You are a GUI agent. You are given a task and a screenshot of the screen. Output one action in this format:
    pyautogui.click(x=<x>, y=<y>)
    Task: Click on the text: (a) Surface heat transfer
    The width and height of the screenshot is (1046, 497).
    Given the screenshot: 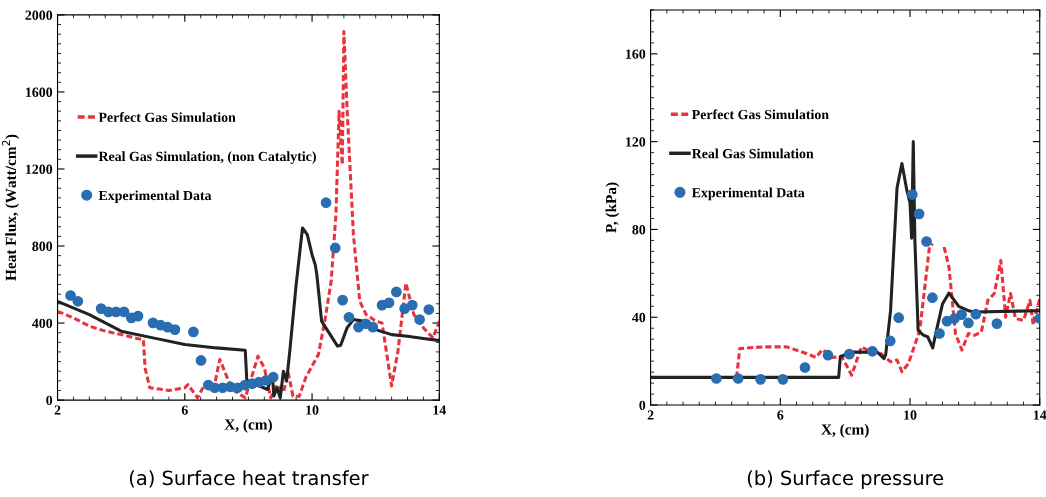 What is the action you would take?
    pyautogui.click(x=249, y=479)
    